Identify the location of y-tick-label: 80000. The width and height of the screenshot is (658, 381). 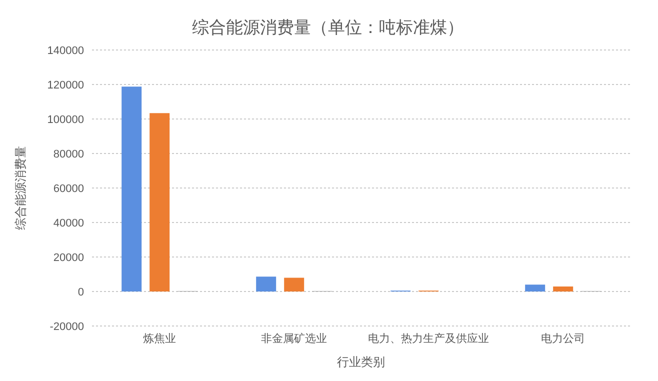
(68, 154).